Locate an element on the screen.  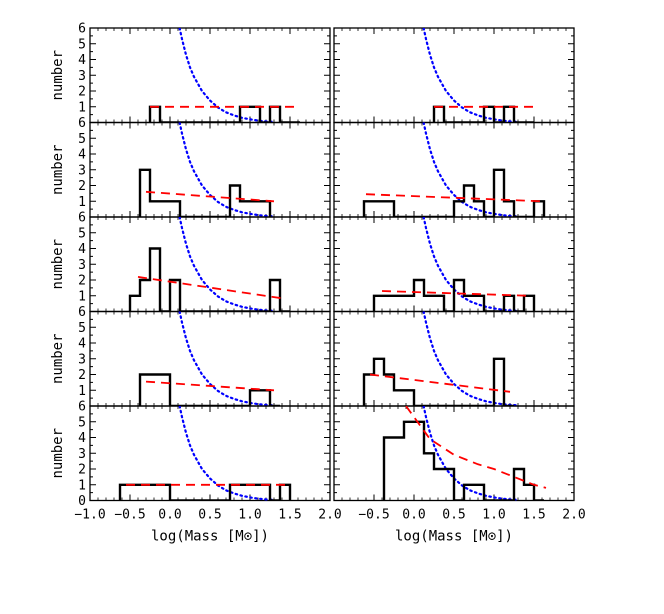
panel-row4-right is located at coordinates (454, 358).